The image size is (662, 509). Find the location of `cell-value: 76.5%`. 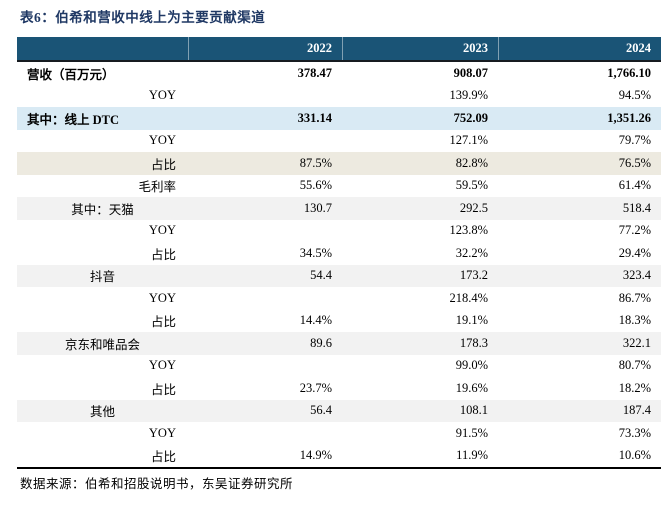

cell-value: 76.5% is located at coordinates (634, 162).